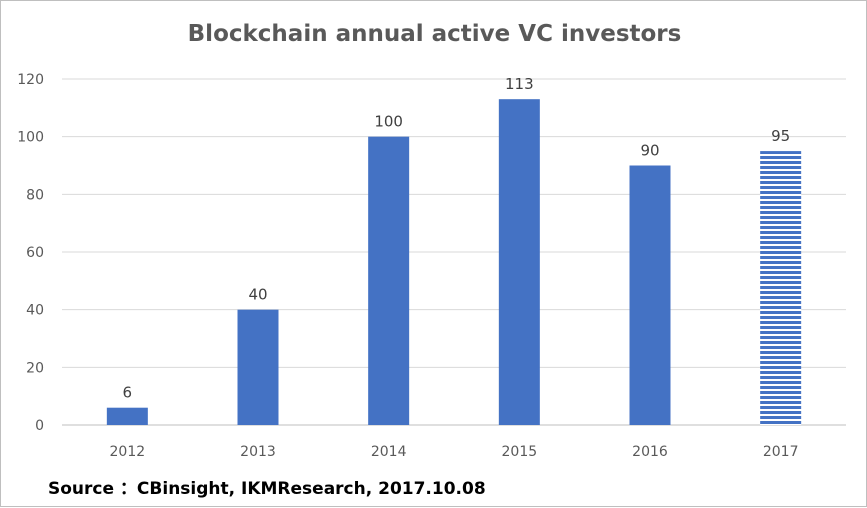 Image resolution: width=867 pixels, height=508 pixels. What do you see at coordinates (649, 151) in the screenshot?
I see `data-label: 90` at bounding box center [649, 151].